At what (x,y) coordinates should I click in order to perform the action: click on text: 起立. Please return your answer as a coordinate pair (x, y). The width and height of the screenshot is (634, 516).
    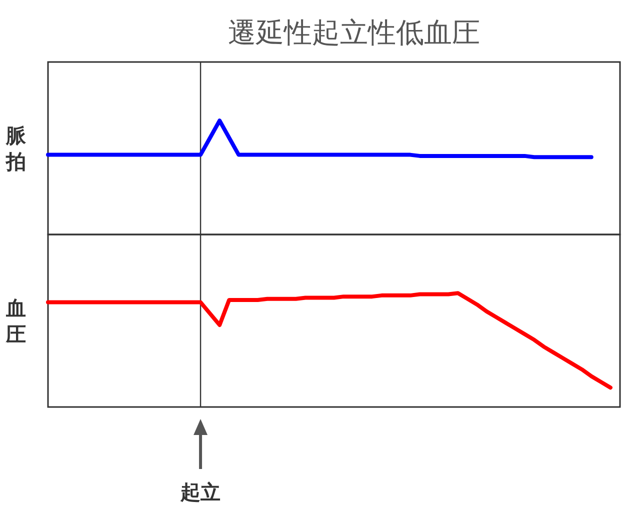
    Looking at the image, I should click on (200, 492).